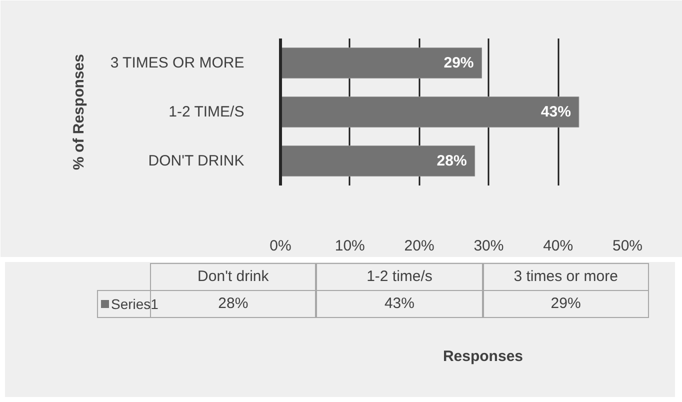 The height and width of the screenshot is (402, 682). I want to click on x-tick-label: 50%, so click(627, 246).